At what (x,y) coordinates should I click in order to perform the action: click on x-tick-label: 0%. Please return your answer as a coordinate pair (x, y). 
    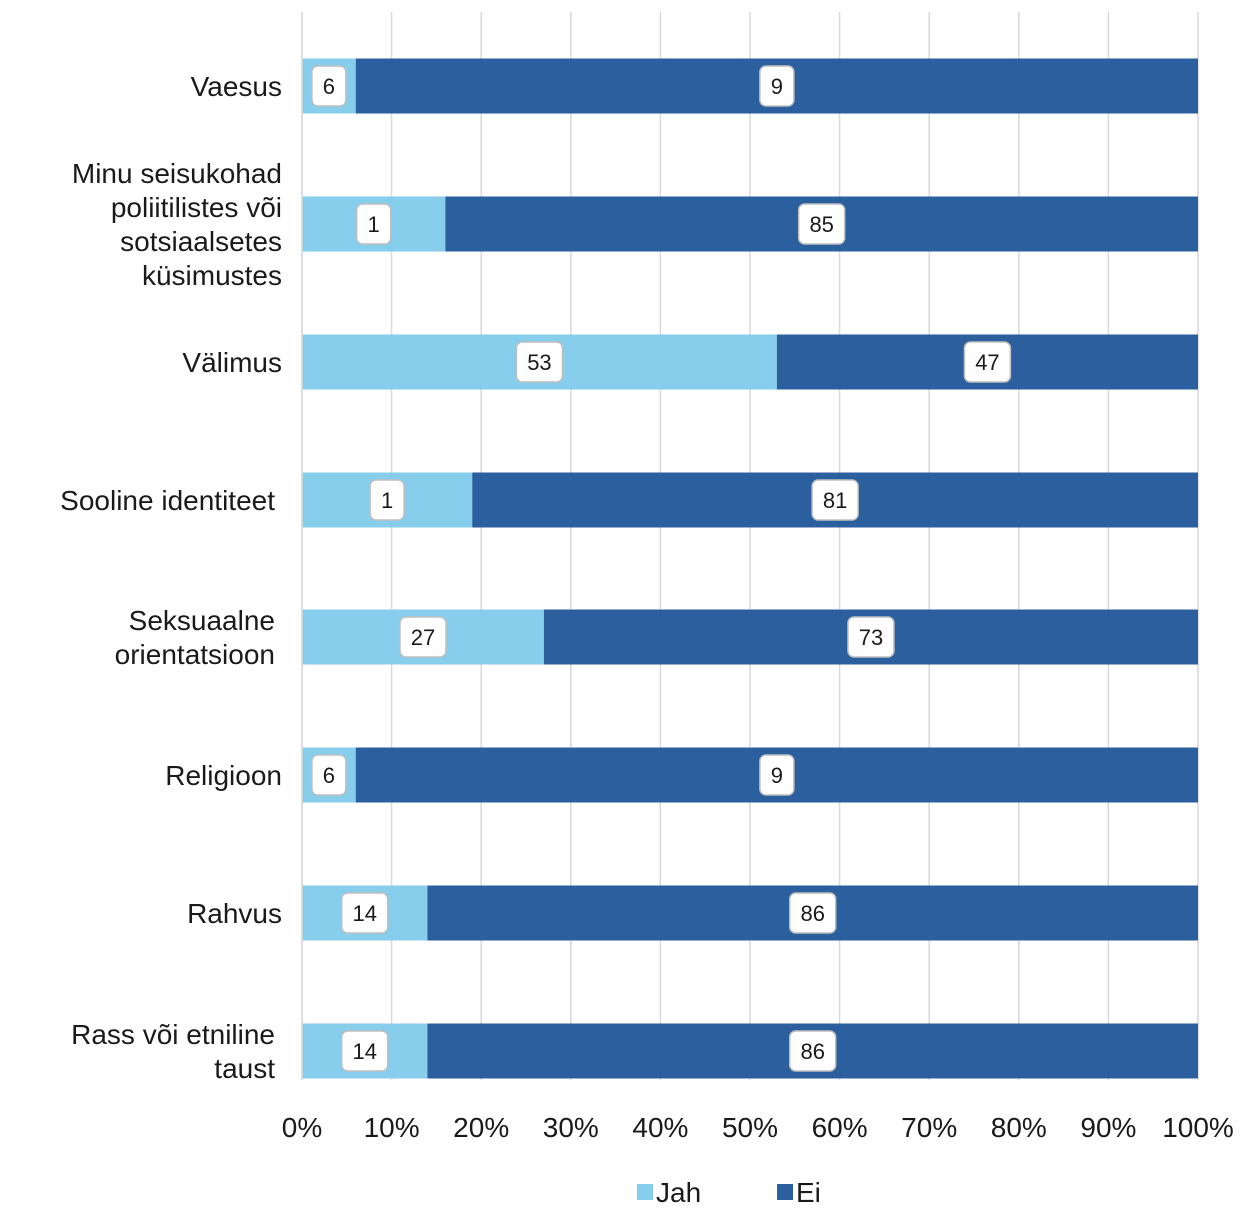
    Looking at the image, I should click on (302, 1127).